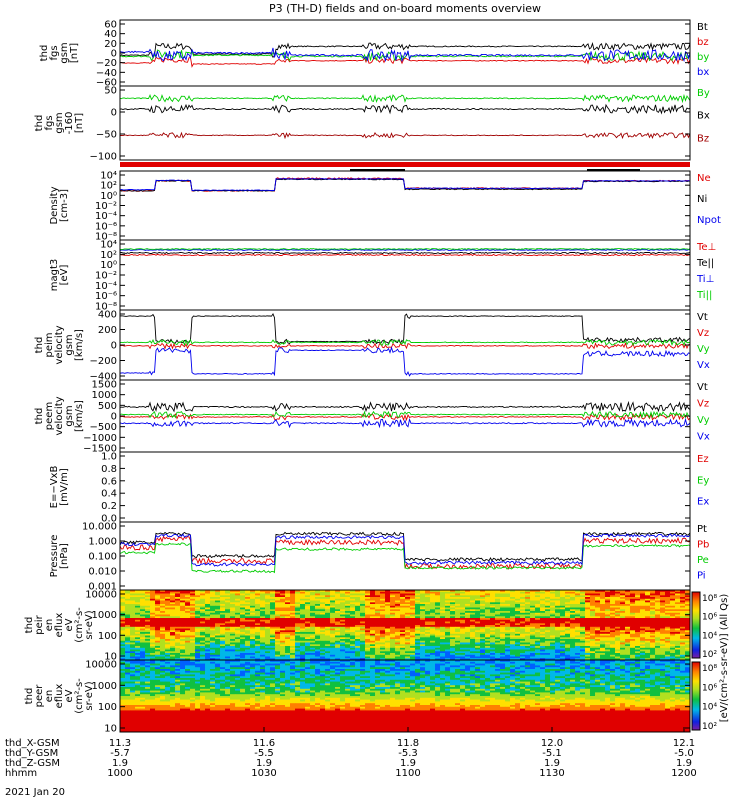 This screenshot has width=750, height=800. I want to click on y-tick-label: −400, so click(103, 377).